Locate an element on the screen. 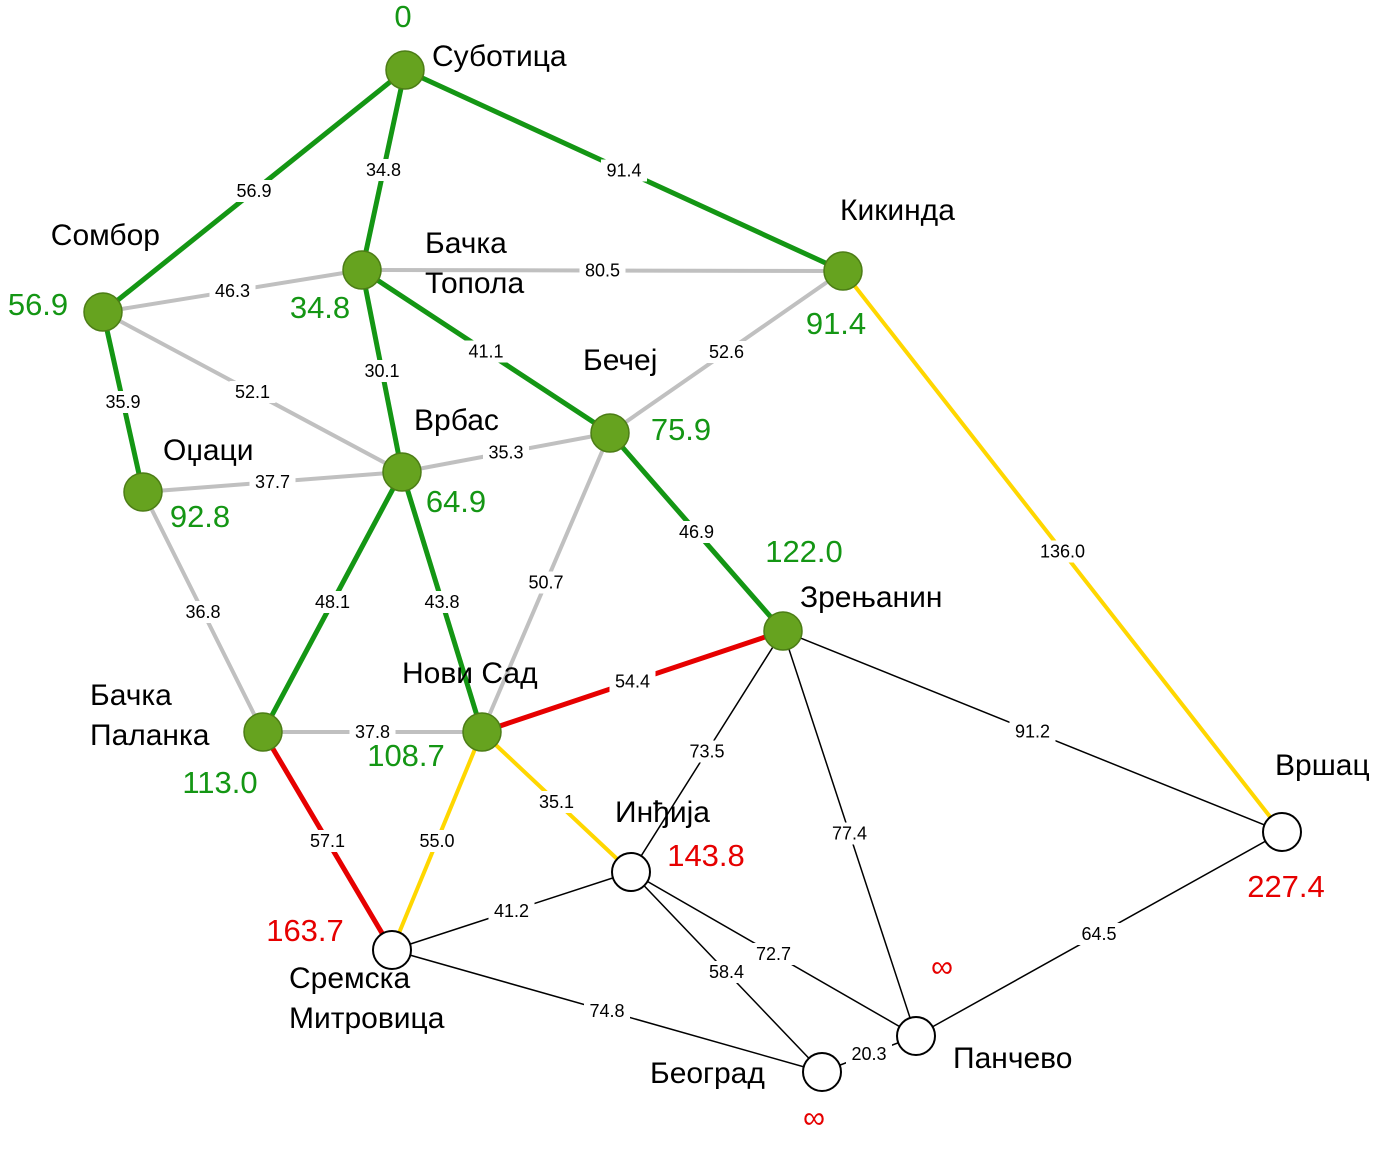 This screenshot has height=1156, width=1390. edge-weight-zrenjanin-indjija: 73.5 is located at coordinates (707, 751).